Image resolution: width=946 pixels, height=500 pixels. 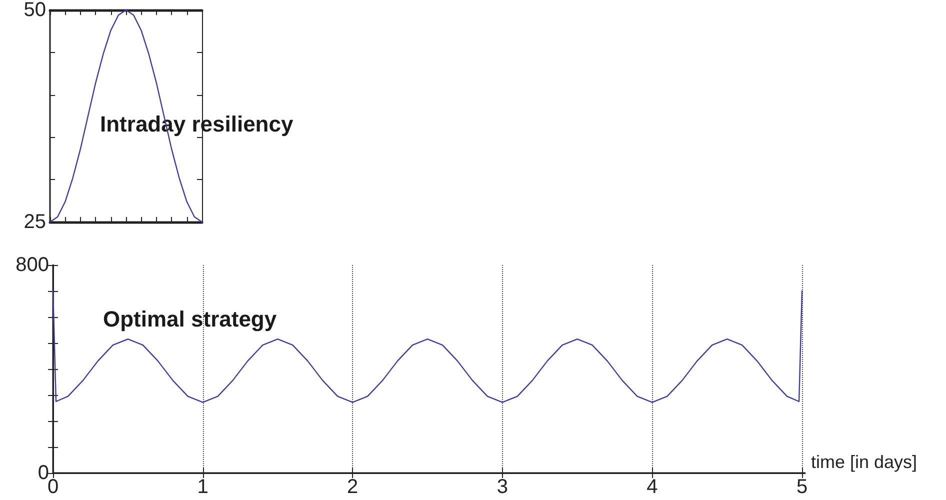 What do you see at coordinates (35, 10) in the screenshot?
I see `y-tick-label: 50` at bounding box center [35, 10].